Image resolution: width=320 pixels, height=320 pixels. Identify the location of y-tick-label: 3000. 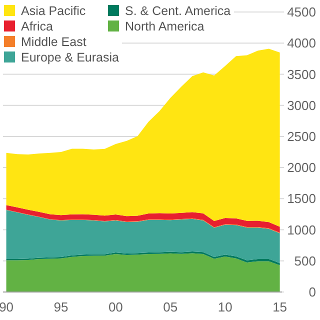
(301, 105).